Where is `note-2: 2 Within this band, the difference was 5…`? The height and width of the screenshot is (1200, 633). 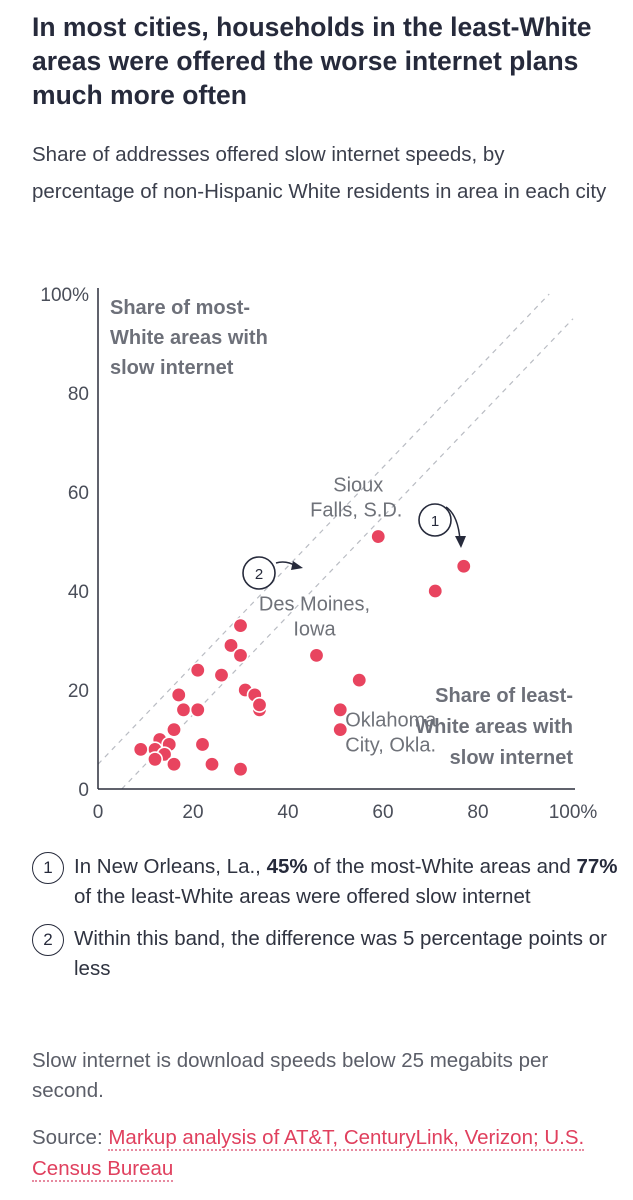
note-2: 2 Within this band, the difference was 5… is located at coordinates (327, 954).